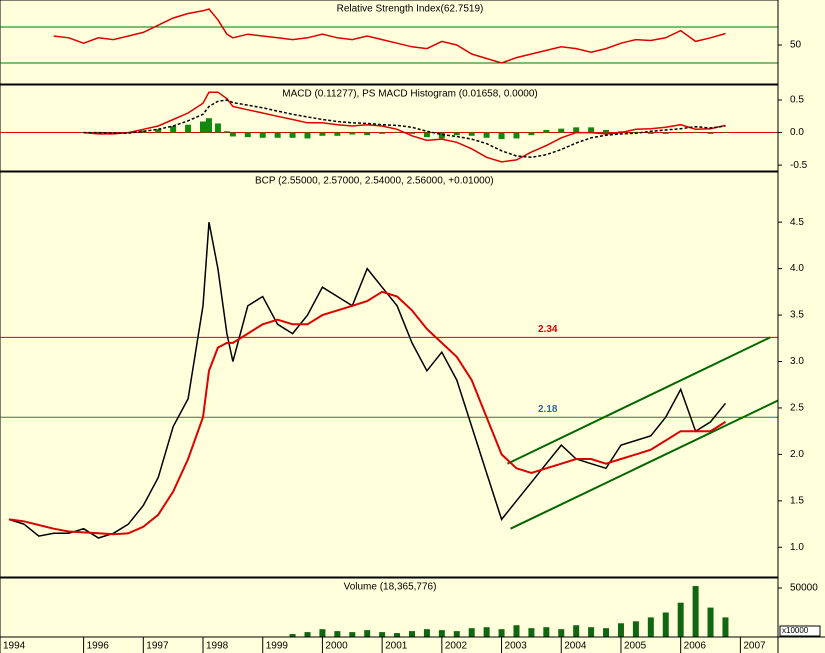  What do you see at coordinates (390, 587) in the screenshot?
I see `panel-title: Volume (18,365,776)` at bounding box center [390, 587].